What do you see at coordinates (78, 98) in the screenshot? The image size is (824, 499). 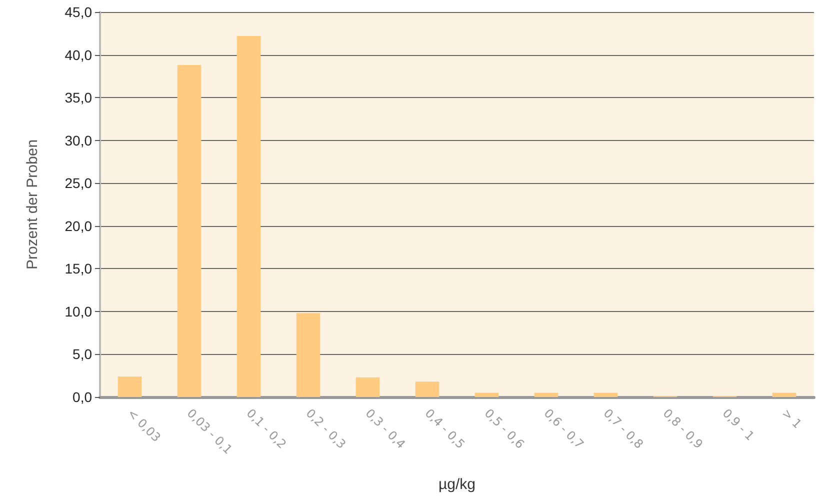 I see `y-tick-label: 35,0` at bounding box center [78, 98].